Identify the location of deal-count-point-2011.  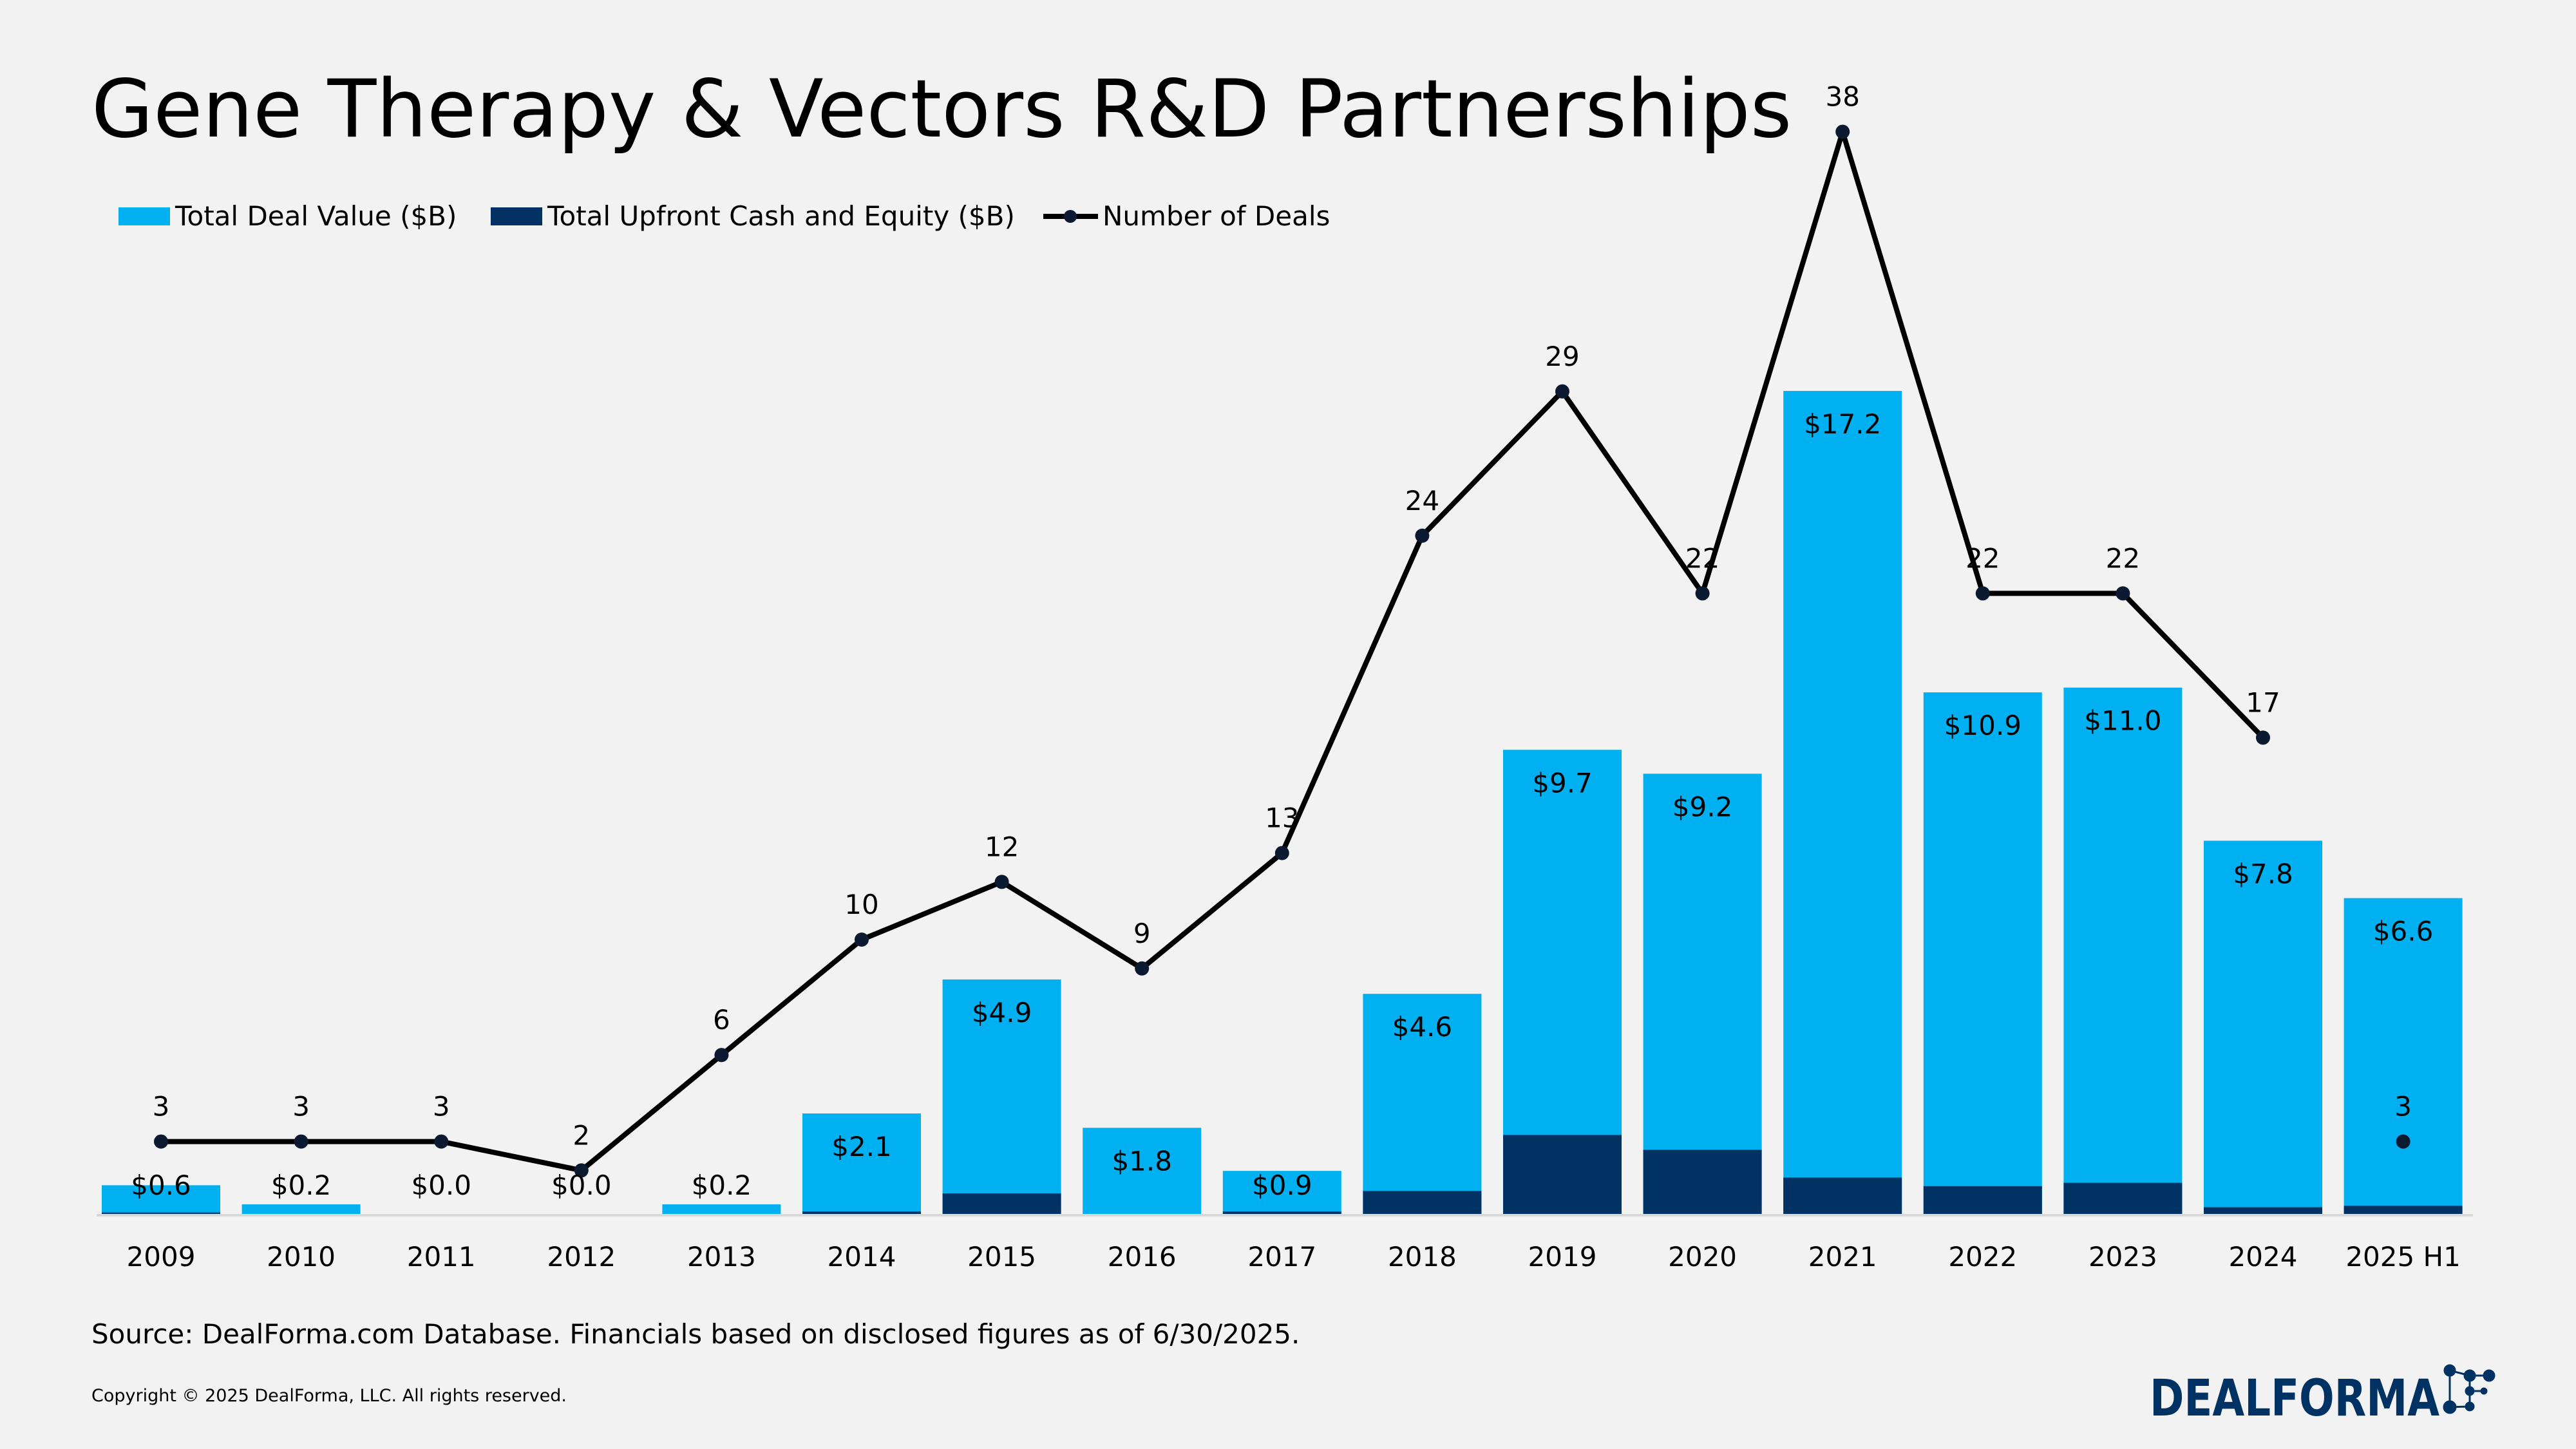
(442, 1141).